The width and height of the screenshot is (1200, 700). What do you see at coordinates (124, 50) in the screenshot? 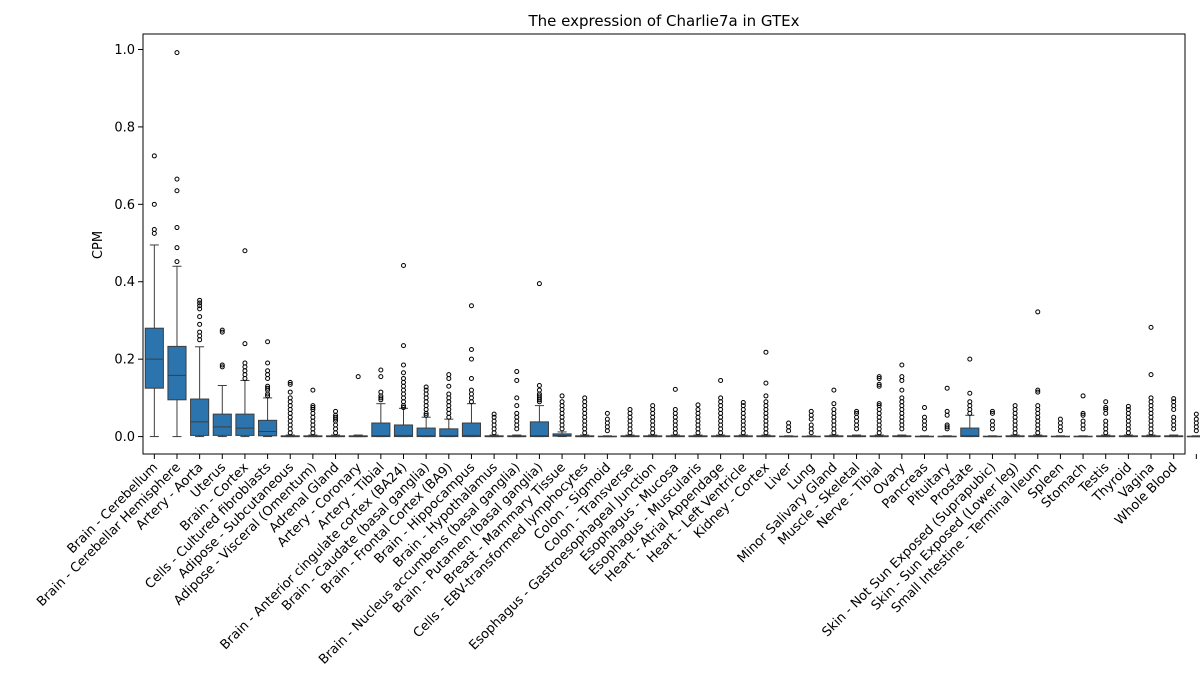
I see `y-tick-label: 1.0` at bounding box center [124, 50].